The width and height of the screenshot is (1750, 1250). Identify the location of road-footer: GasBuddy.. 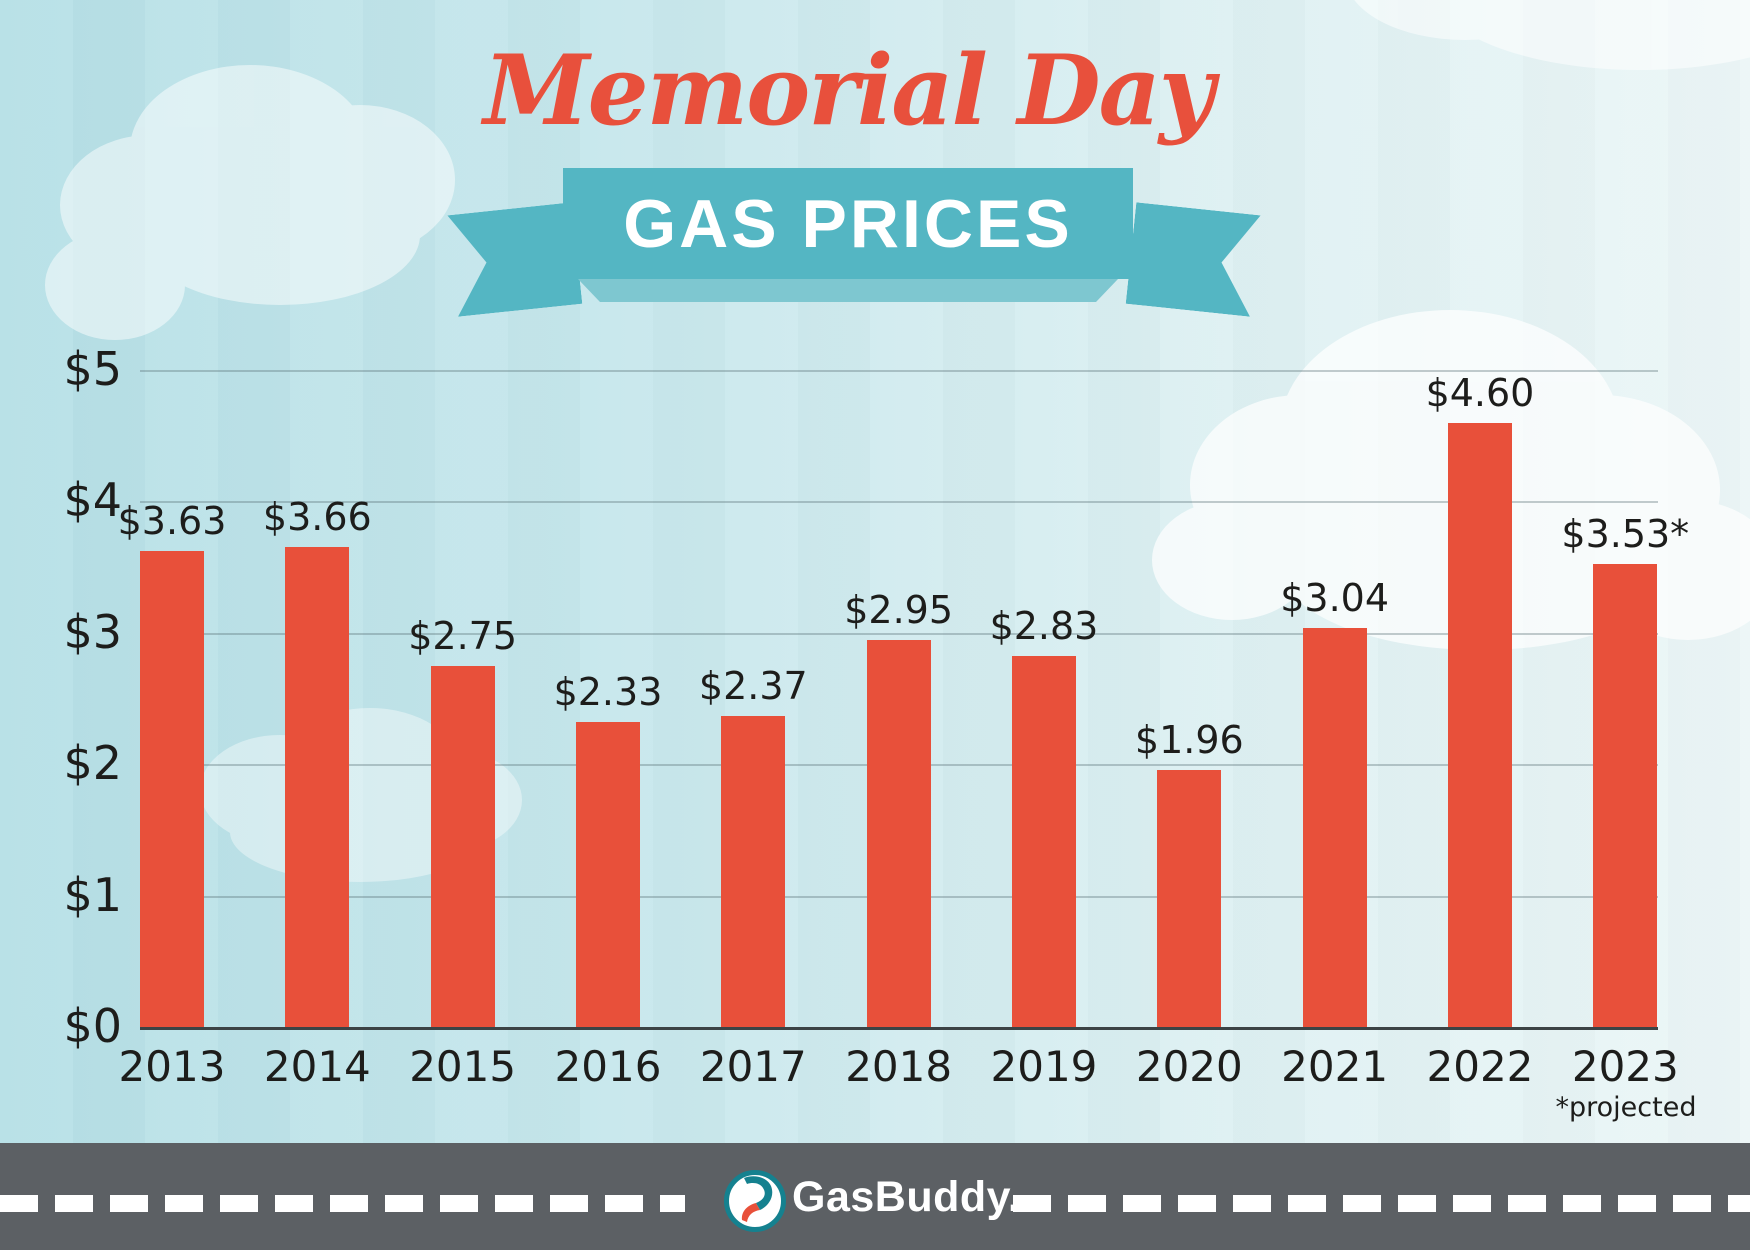
(875, 1196).